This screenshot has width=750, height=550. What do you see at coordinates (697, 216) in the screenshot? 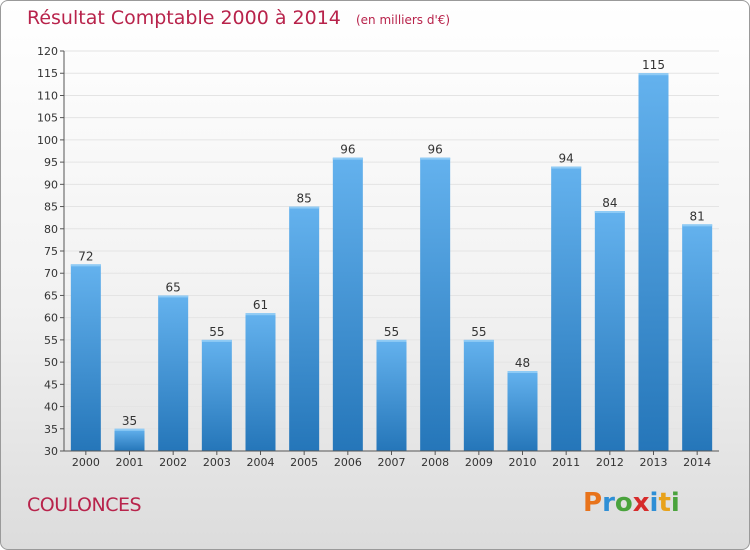
I see `data-label: 81` at bounding box center [697, 216].